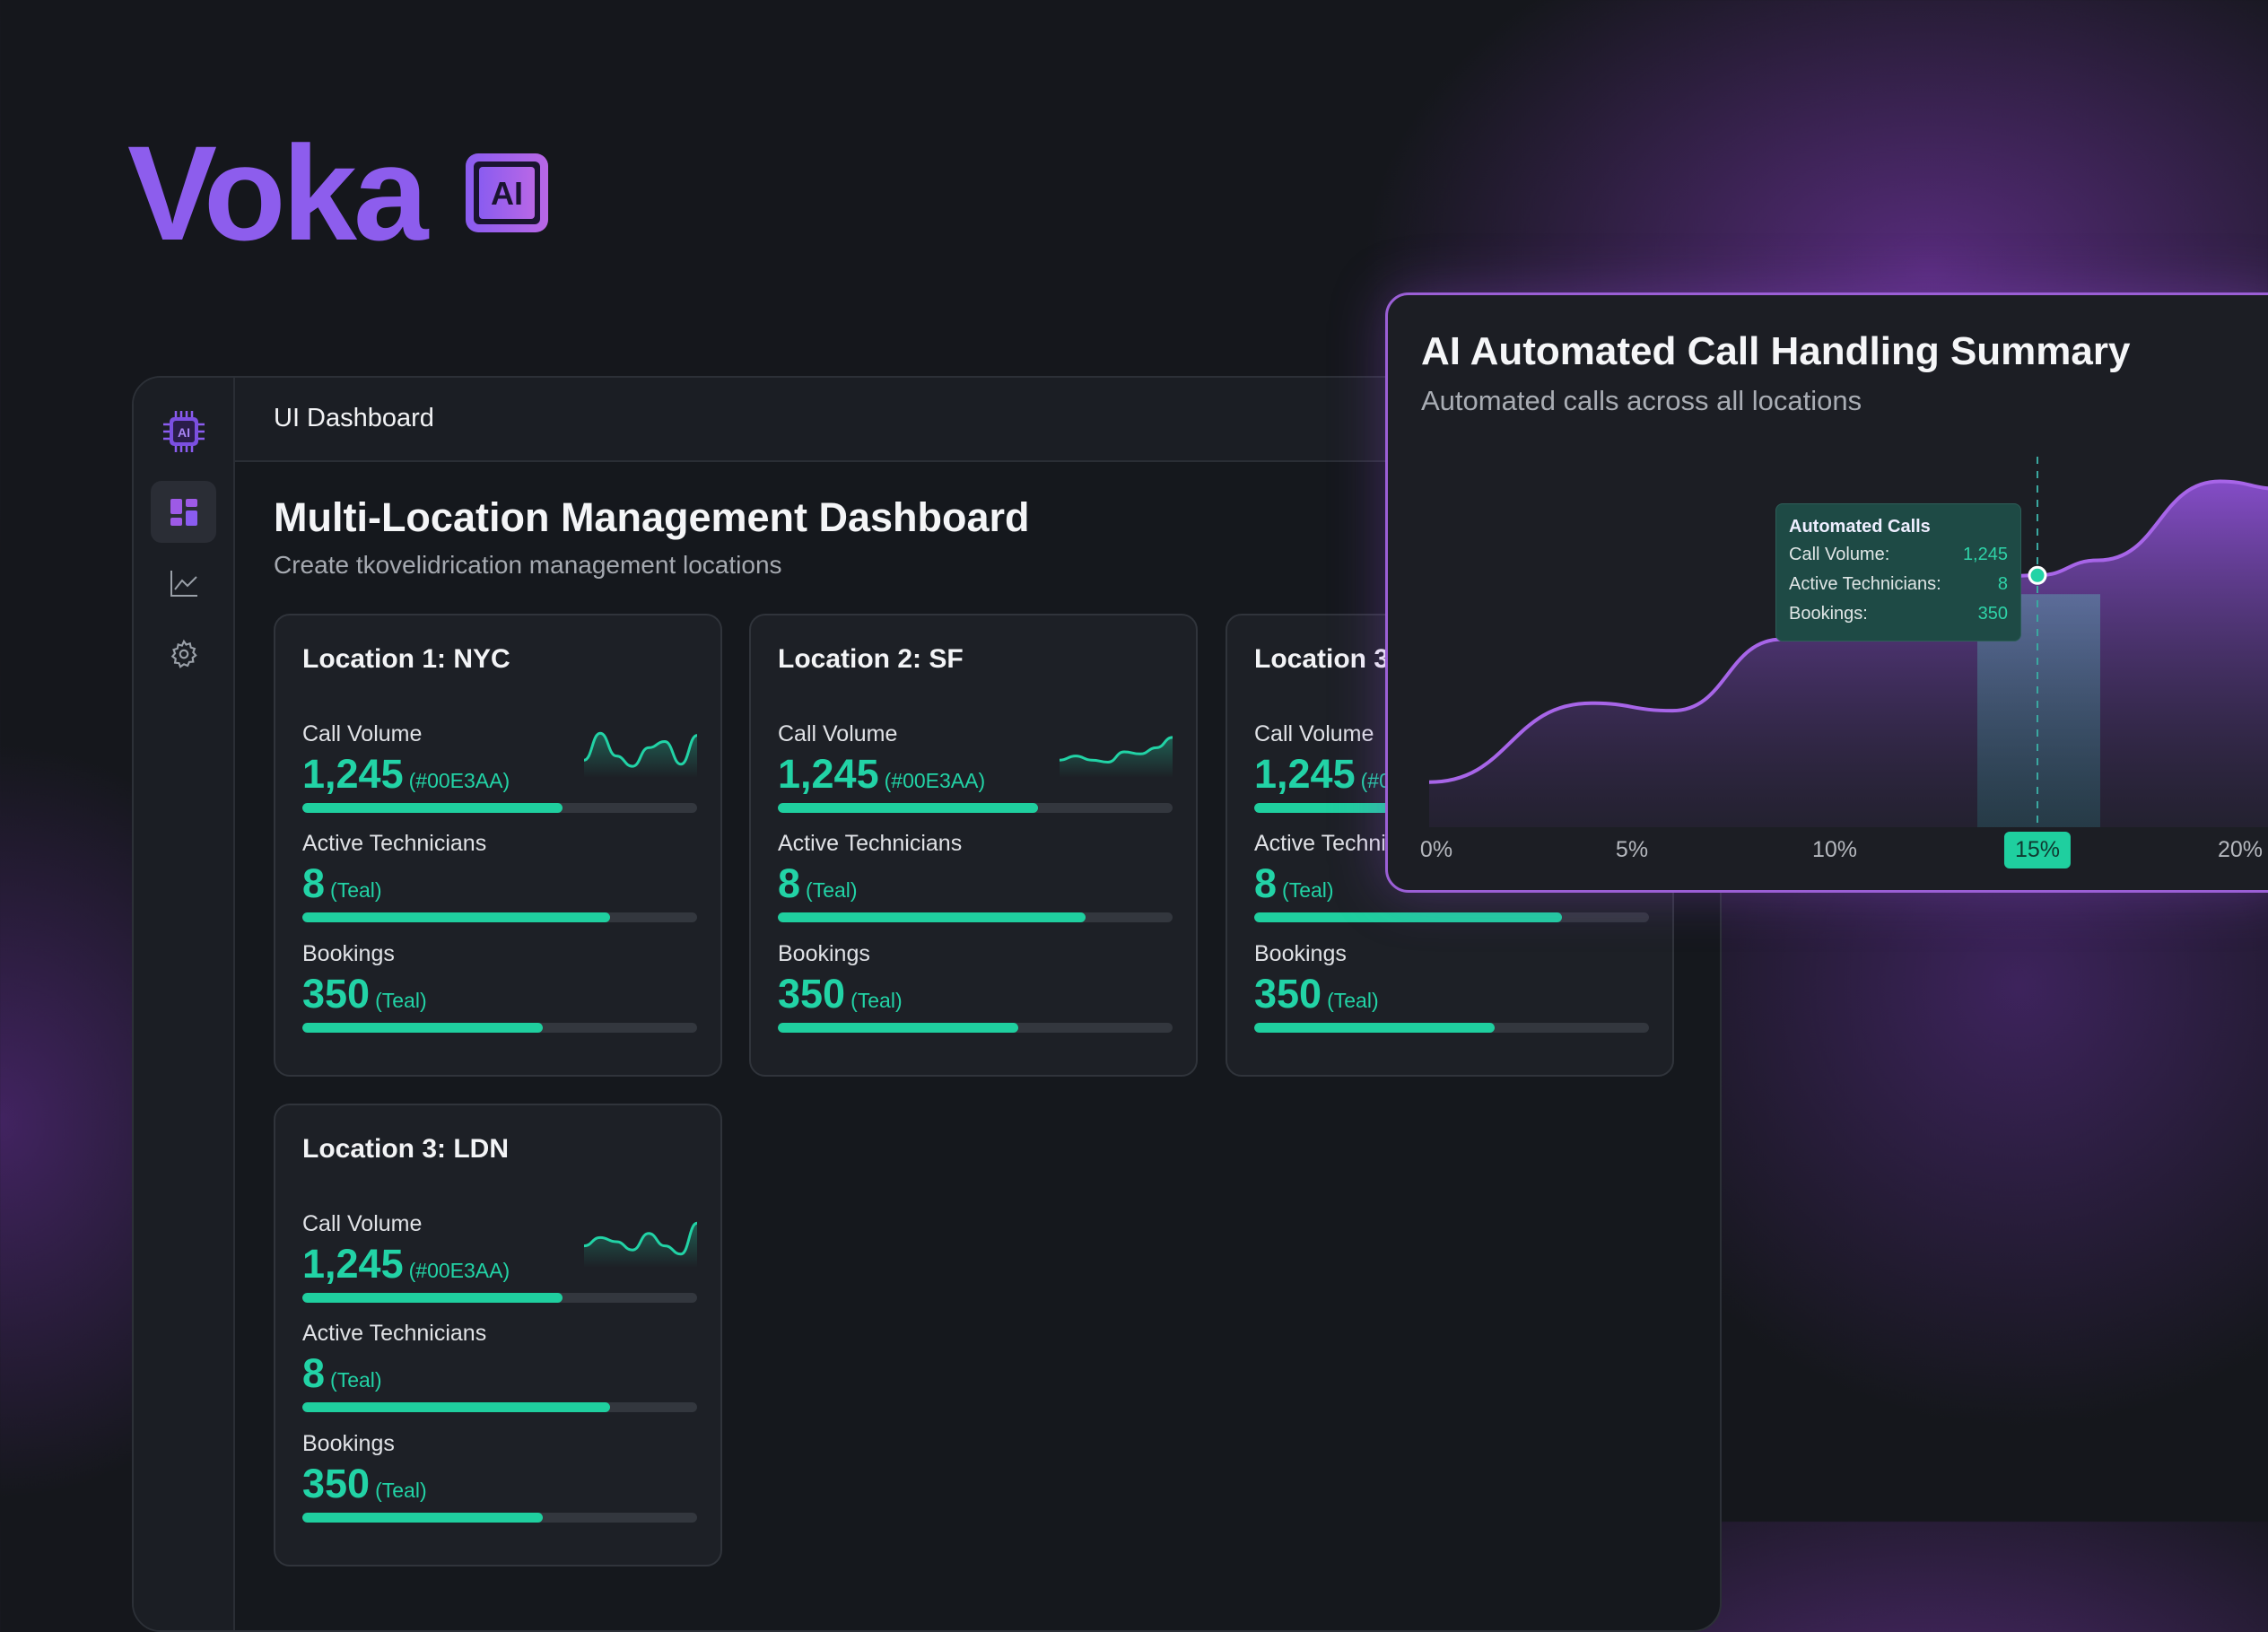  Describe the element at coordinates (1776, 351) in the screenshot. I see `chart-title: AI Automated Call Handling Summary` at that location.